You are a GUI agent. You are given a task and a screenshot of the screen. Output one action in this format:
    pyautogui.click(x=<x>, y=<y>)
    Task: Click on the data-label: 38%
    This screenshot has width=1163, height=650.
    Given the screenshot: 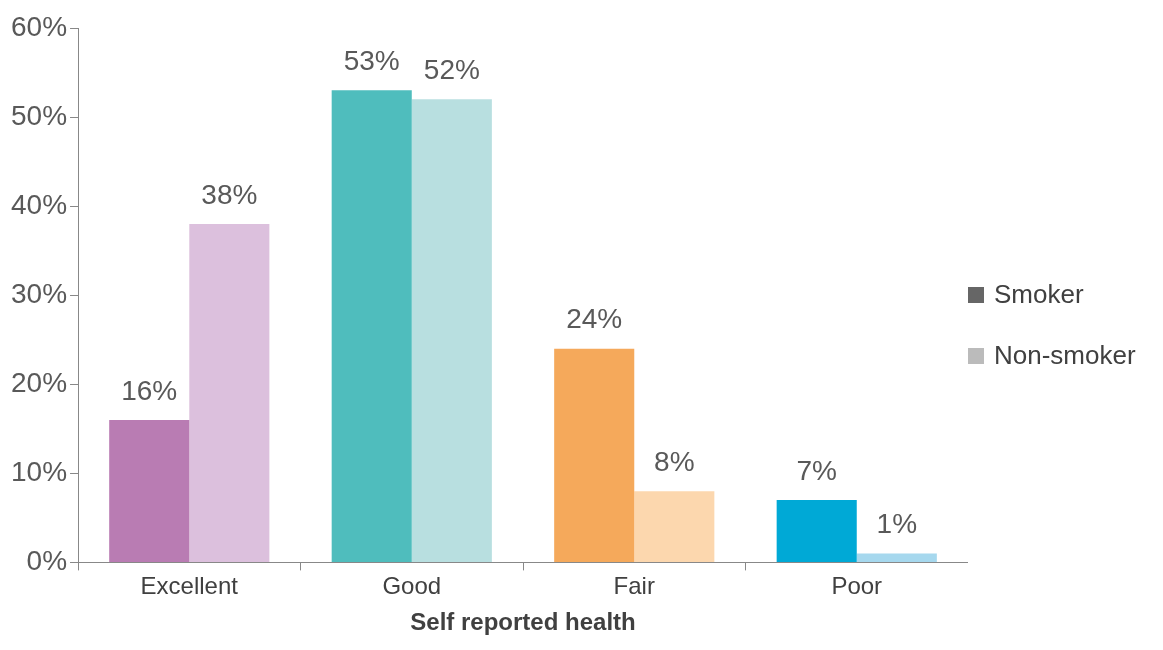 What is the action you would take?
    pyautogui.click(x=229, y=194)
    